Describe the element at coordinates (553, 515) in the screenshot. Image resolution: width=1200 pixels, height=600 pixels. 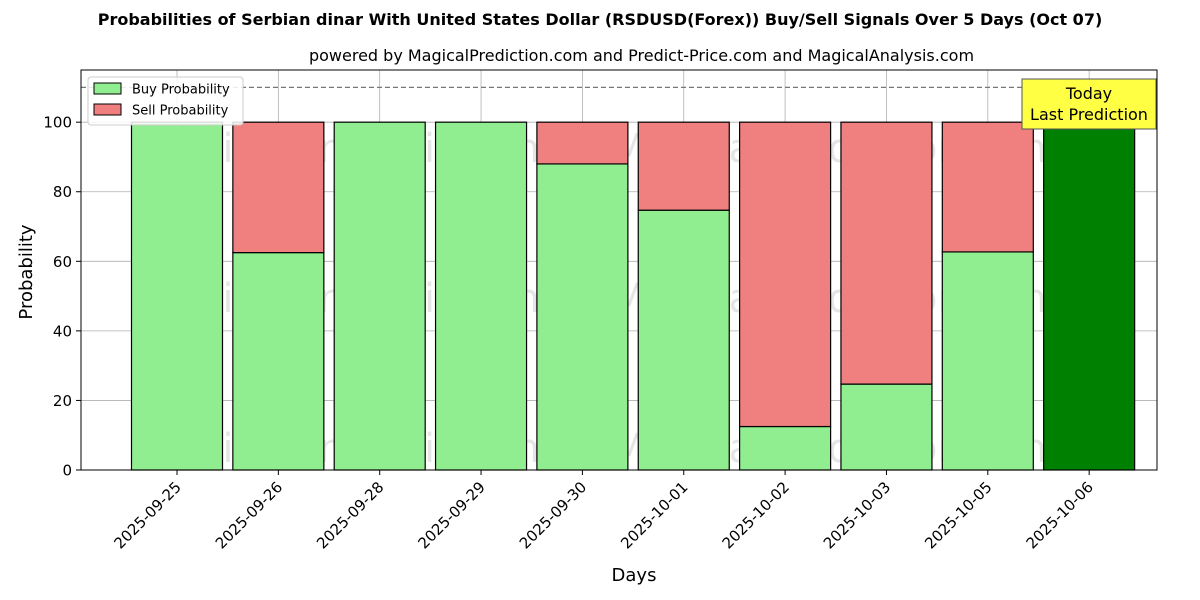
I see `x-tick-label: 2025-09-30` at that location.